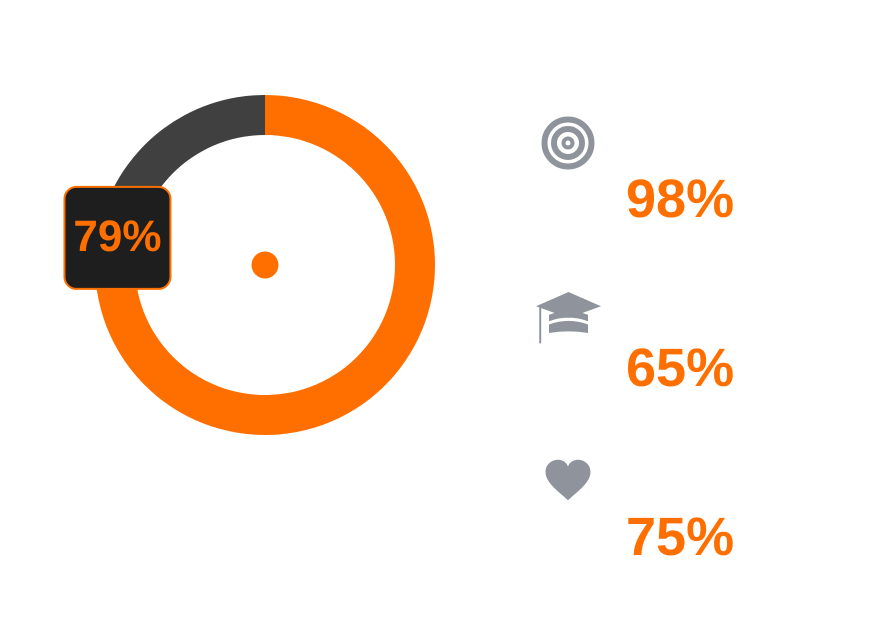  I want to click on data-label: 79%, so click(117, 236).